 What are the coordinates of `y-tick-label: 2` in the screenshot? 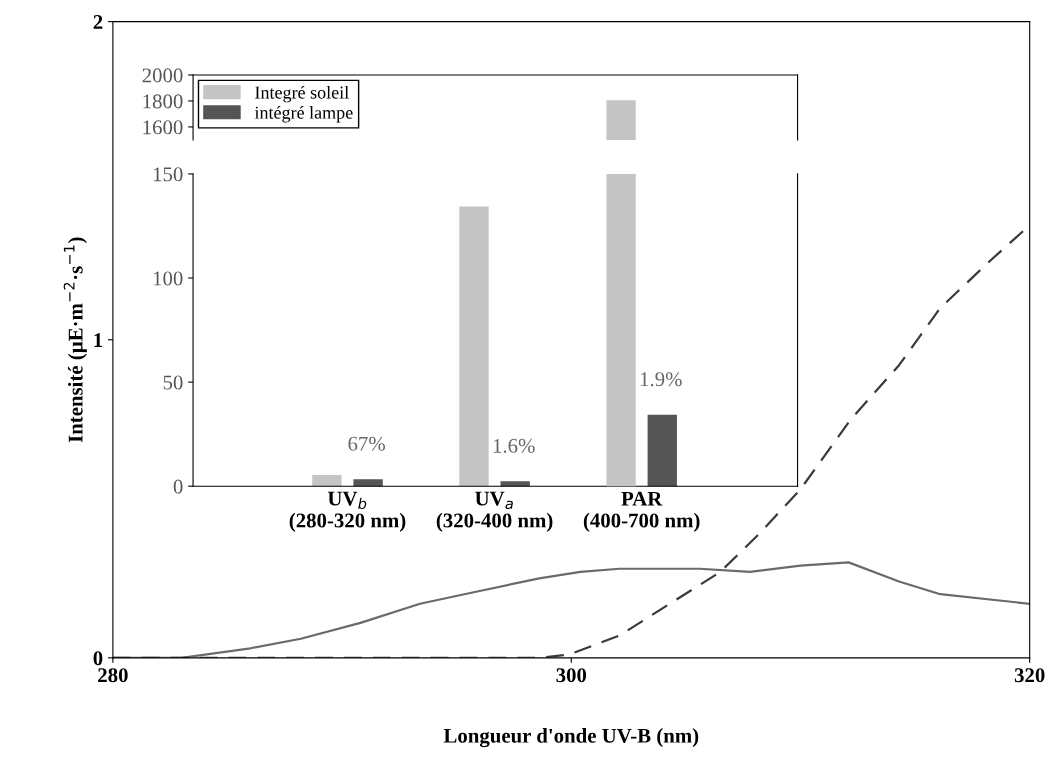 It's located at (98, 22).